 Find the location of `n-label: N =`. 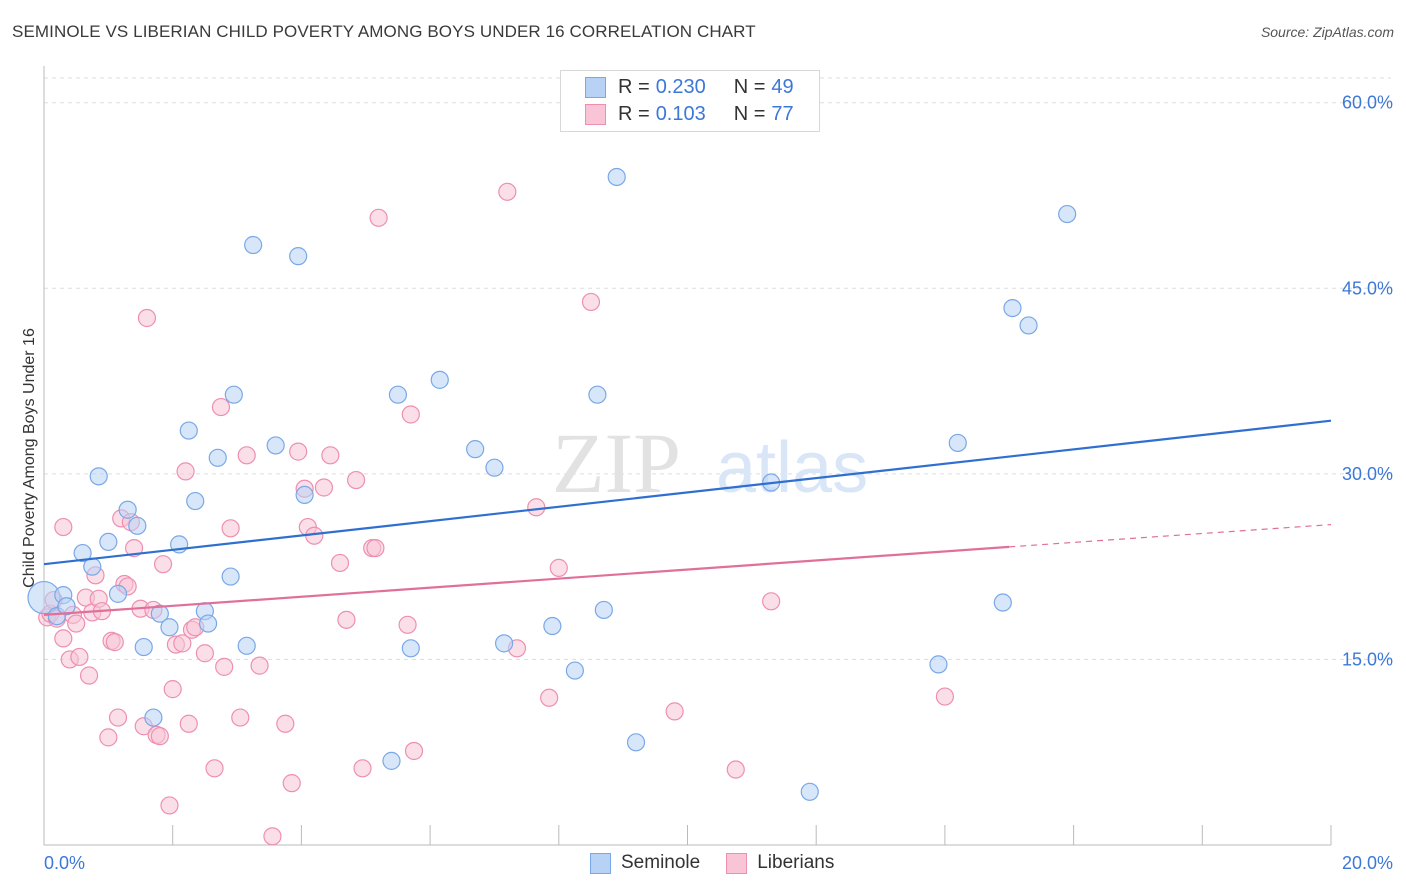

n-label: N = is located at coordinates (749, 113).